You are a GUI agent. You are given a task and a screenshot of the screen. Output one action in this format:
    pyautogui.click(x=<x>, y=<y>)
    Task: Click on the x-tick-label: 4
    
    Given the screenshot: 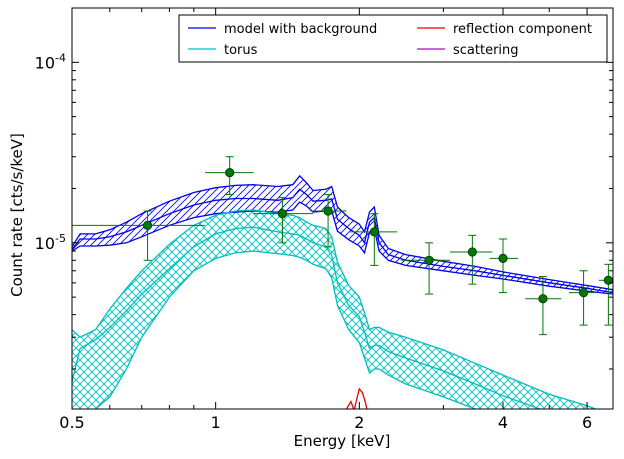 What is the action you would take?
    pyautogui.click(x=503, y=422)
    